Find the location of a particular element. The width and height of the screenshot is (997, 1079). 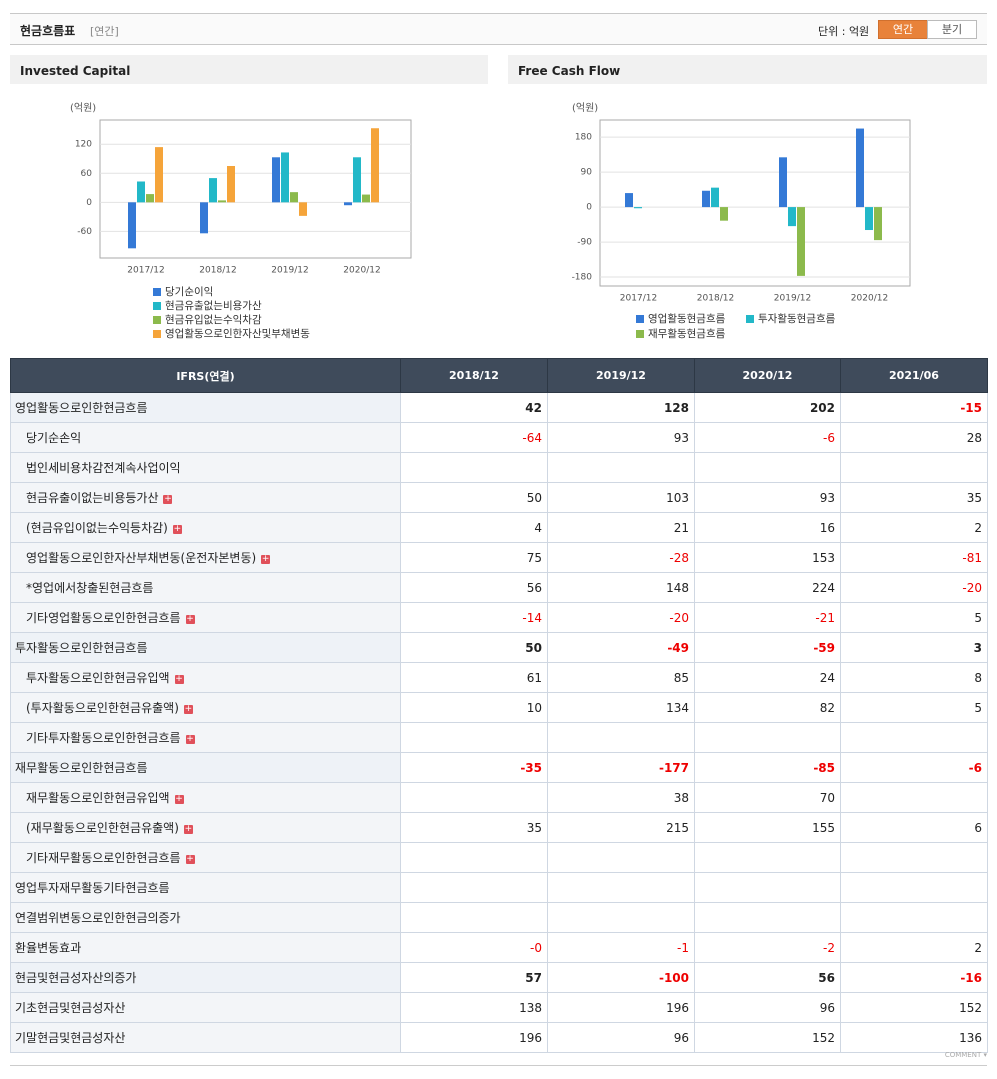

table-row: 재무활동으로인한현금유입액 +38 70 is located at coordinates (499, 797).